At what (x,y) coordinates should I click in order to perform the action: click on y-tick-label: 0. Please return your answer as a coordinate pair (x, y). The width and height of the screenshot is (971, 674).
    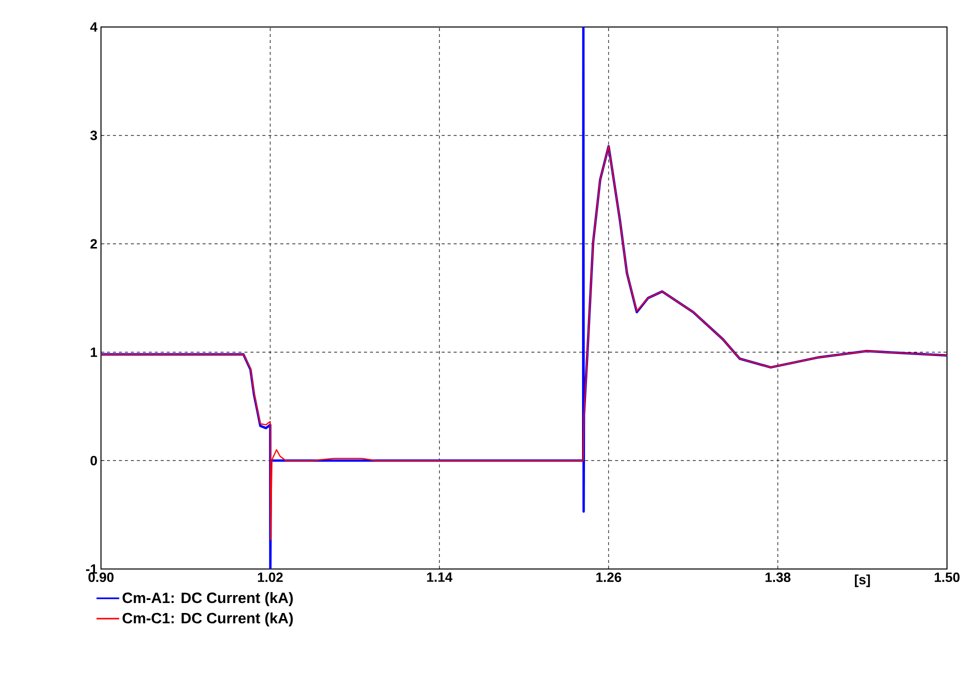
    Looking at the image, I should click on (93, 461).